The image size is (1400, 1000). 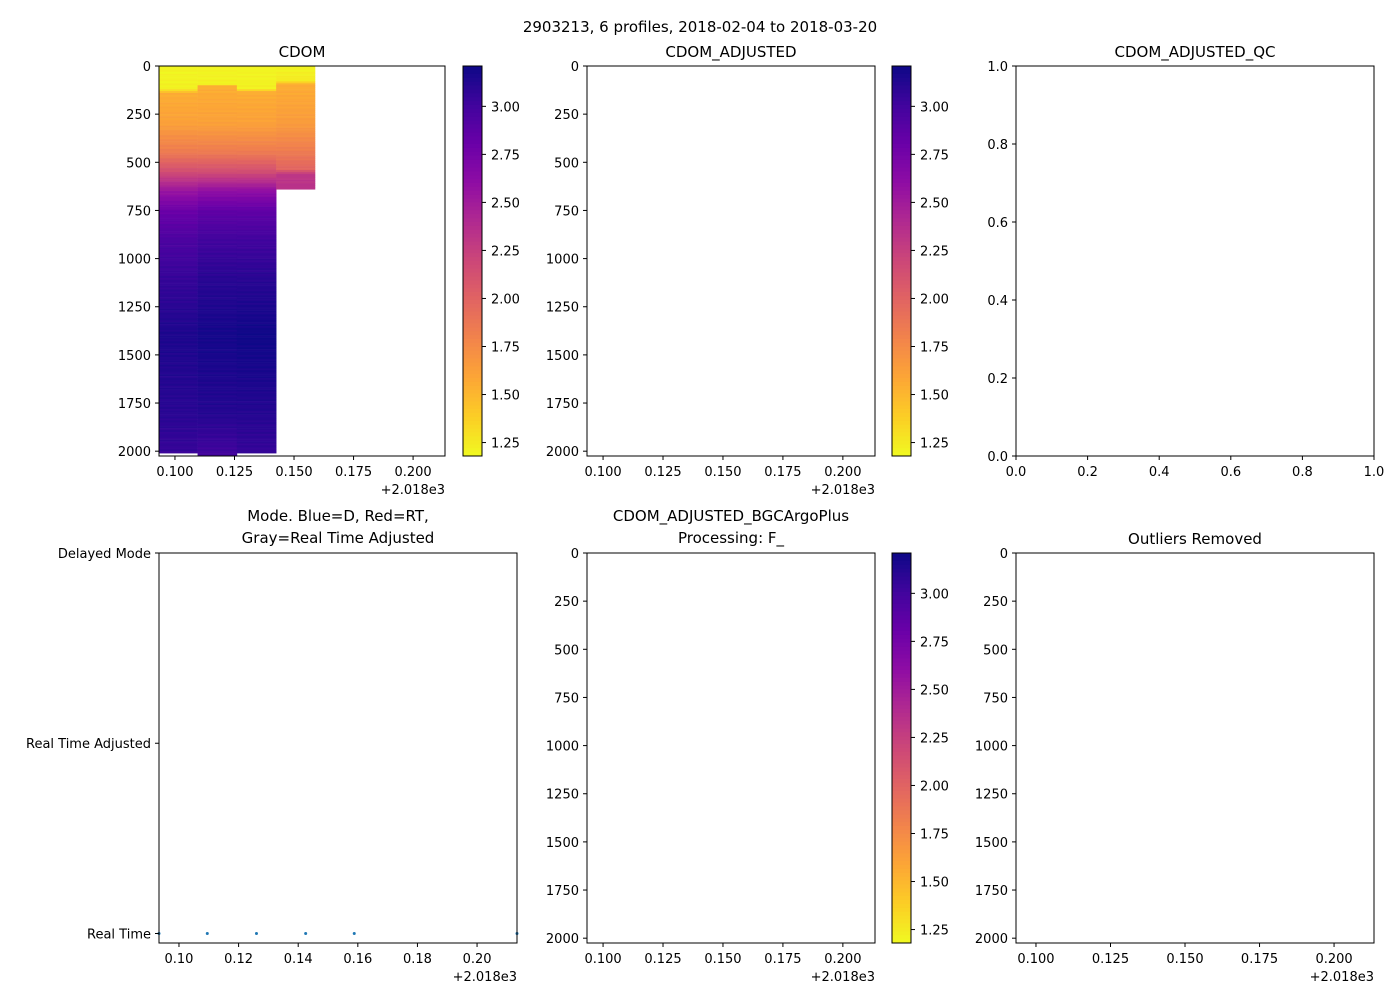 What do you see at coordinates (997, 223) in the screenshot?
I see `y-tick-label: 0.6` at bounding box center [997, 223].